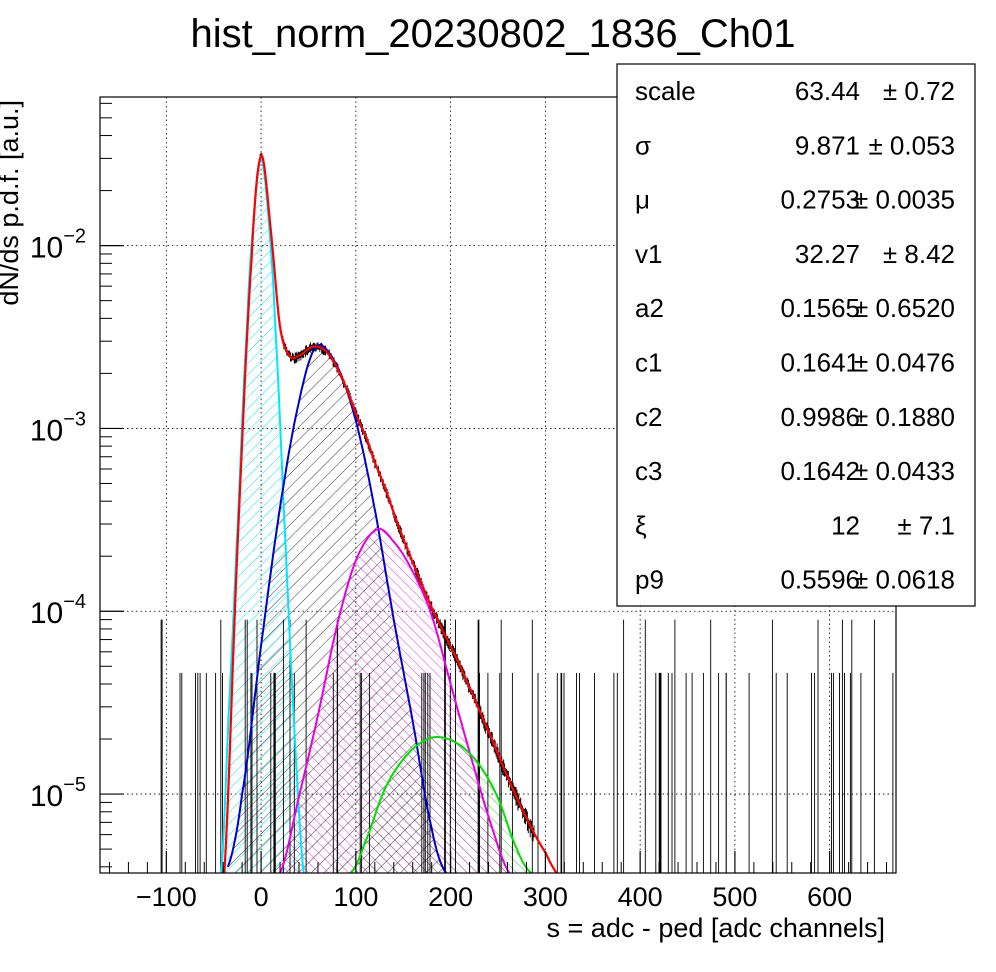  Describe the element at coordinates (926, 525) in the screenshot. I see `stats-param-error: ± 7.1` at that location.